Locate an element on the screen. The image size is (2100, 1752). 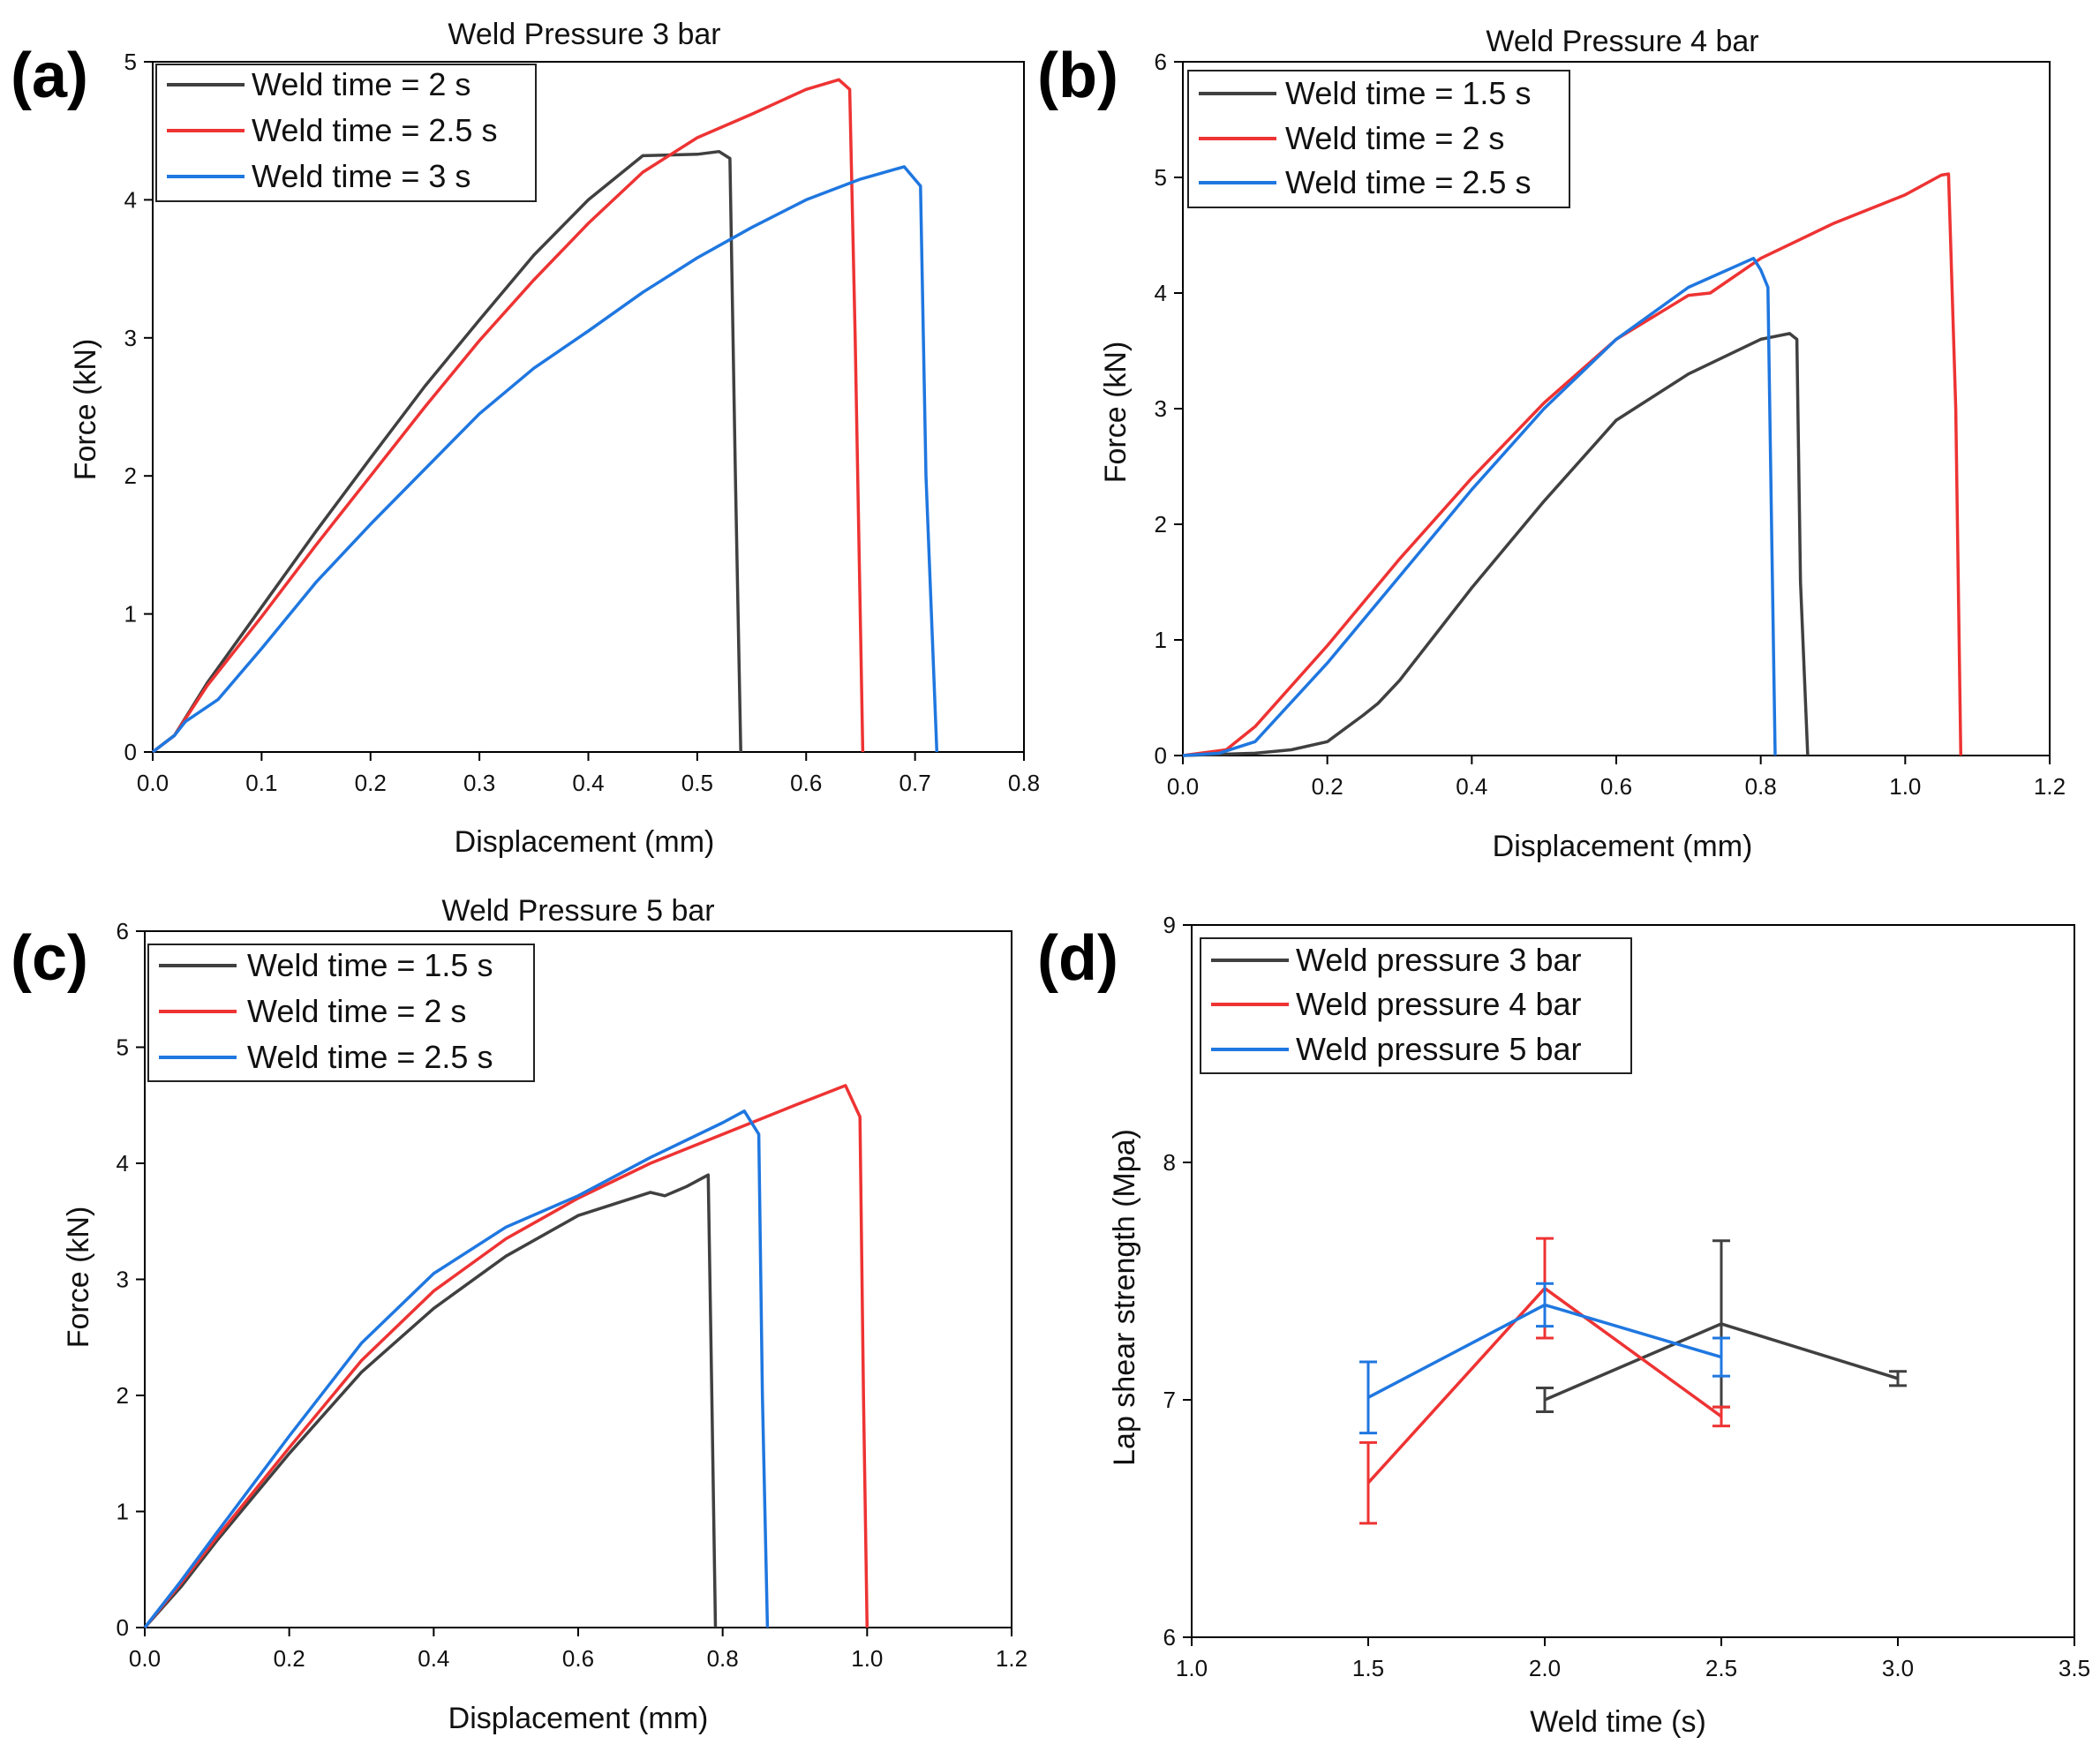
panel-b-series-2-line is located at coordinates (1572, 464).